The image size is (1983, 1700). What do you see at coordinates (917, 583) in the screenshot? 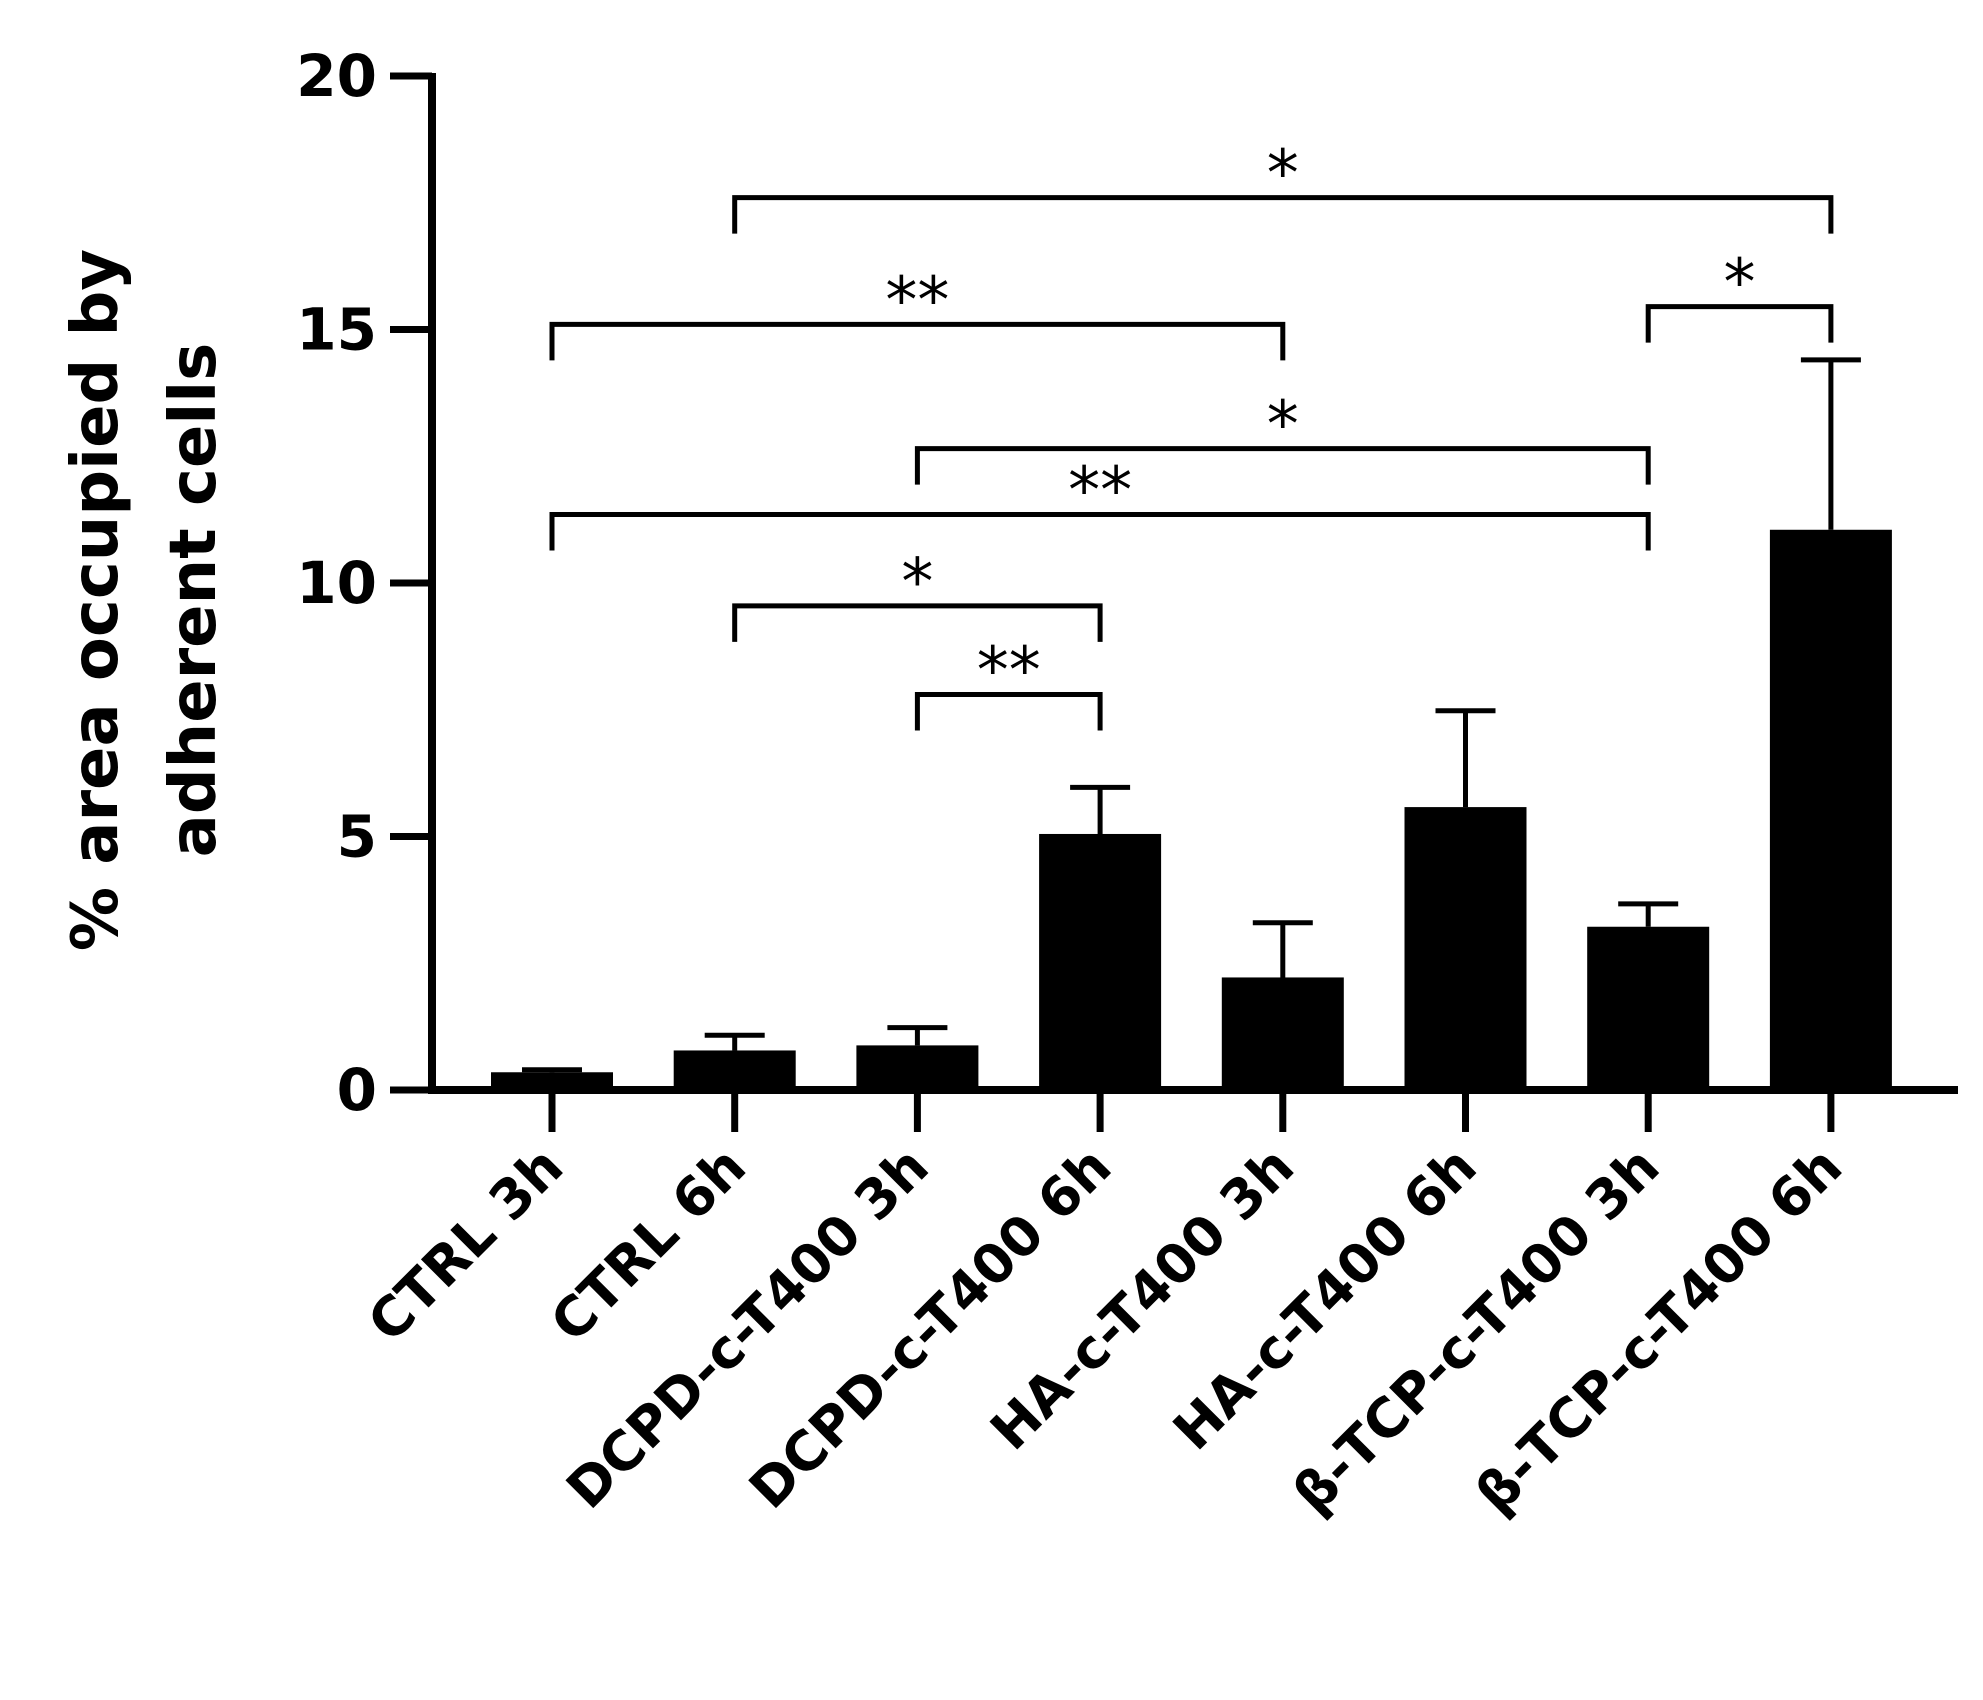
I see `significance-label-6: *` at bounding box center [917, 583].